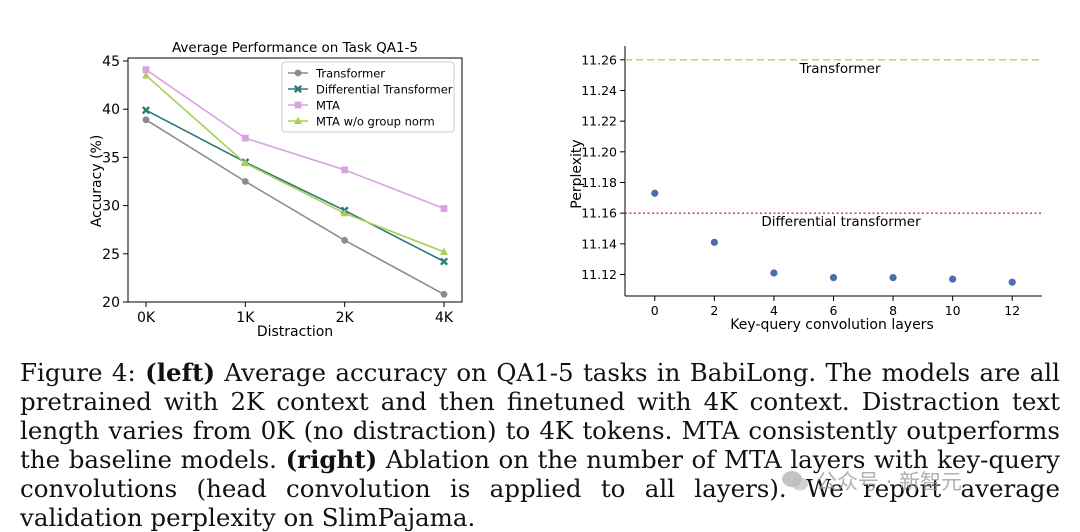  I want to click on right-x-tick-label: 2, so click(714, 310).